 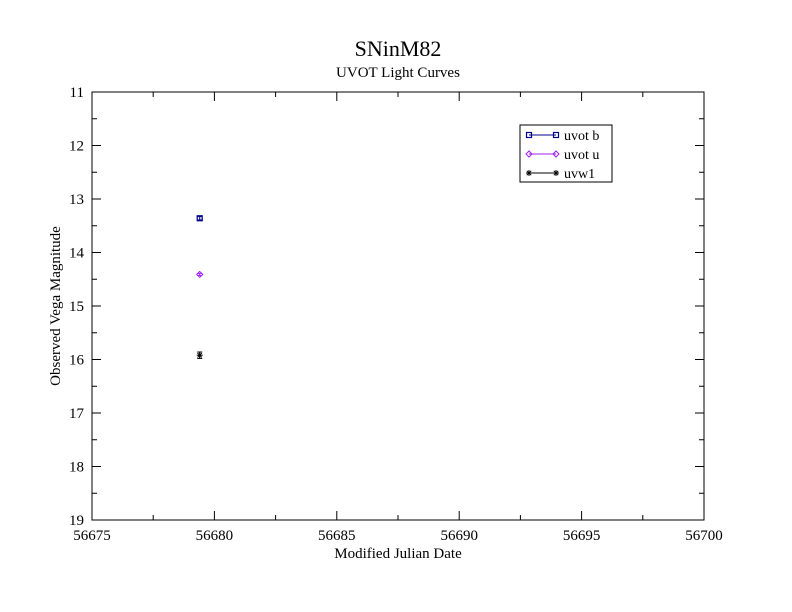 What do you see at coordinates (704, 536) in the screenshot?
I see `x-tick-label: 56700` at bounding box center [704, 536].